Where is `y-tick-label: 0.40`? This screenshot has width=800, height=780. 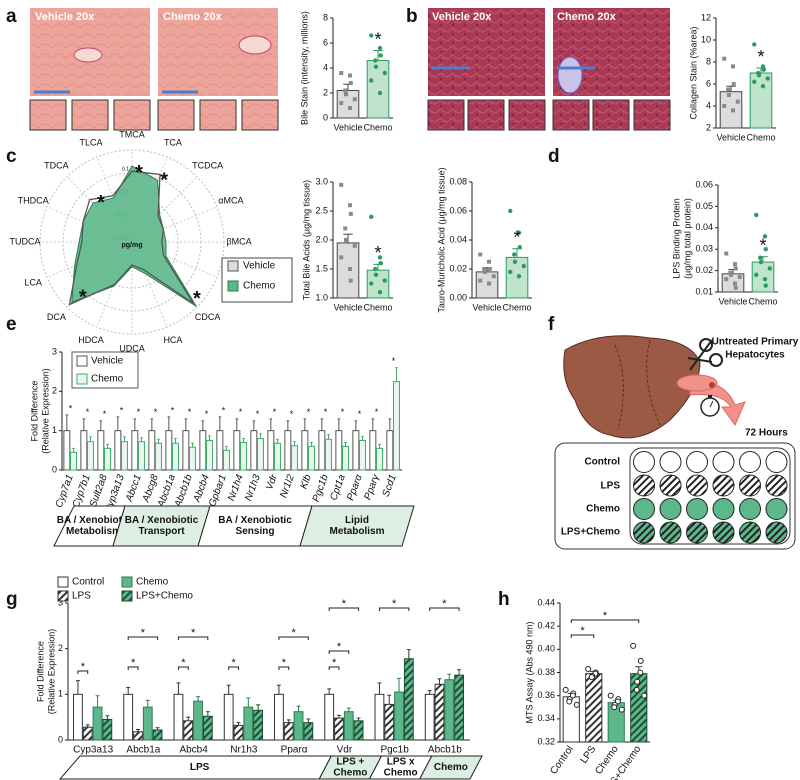
y-tick-label: 0.40 is located at coordinates (546, 649).